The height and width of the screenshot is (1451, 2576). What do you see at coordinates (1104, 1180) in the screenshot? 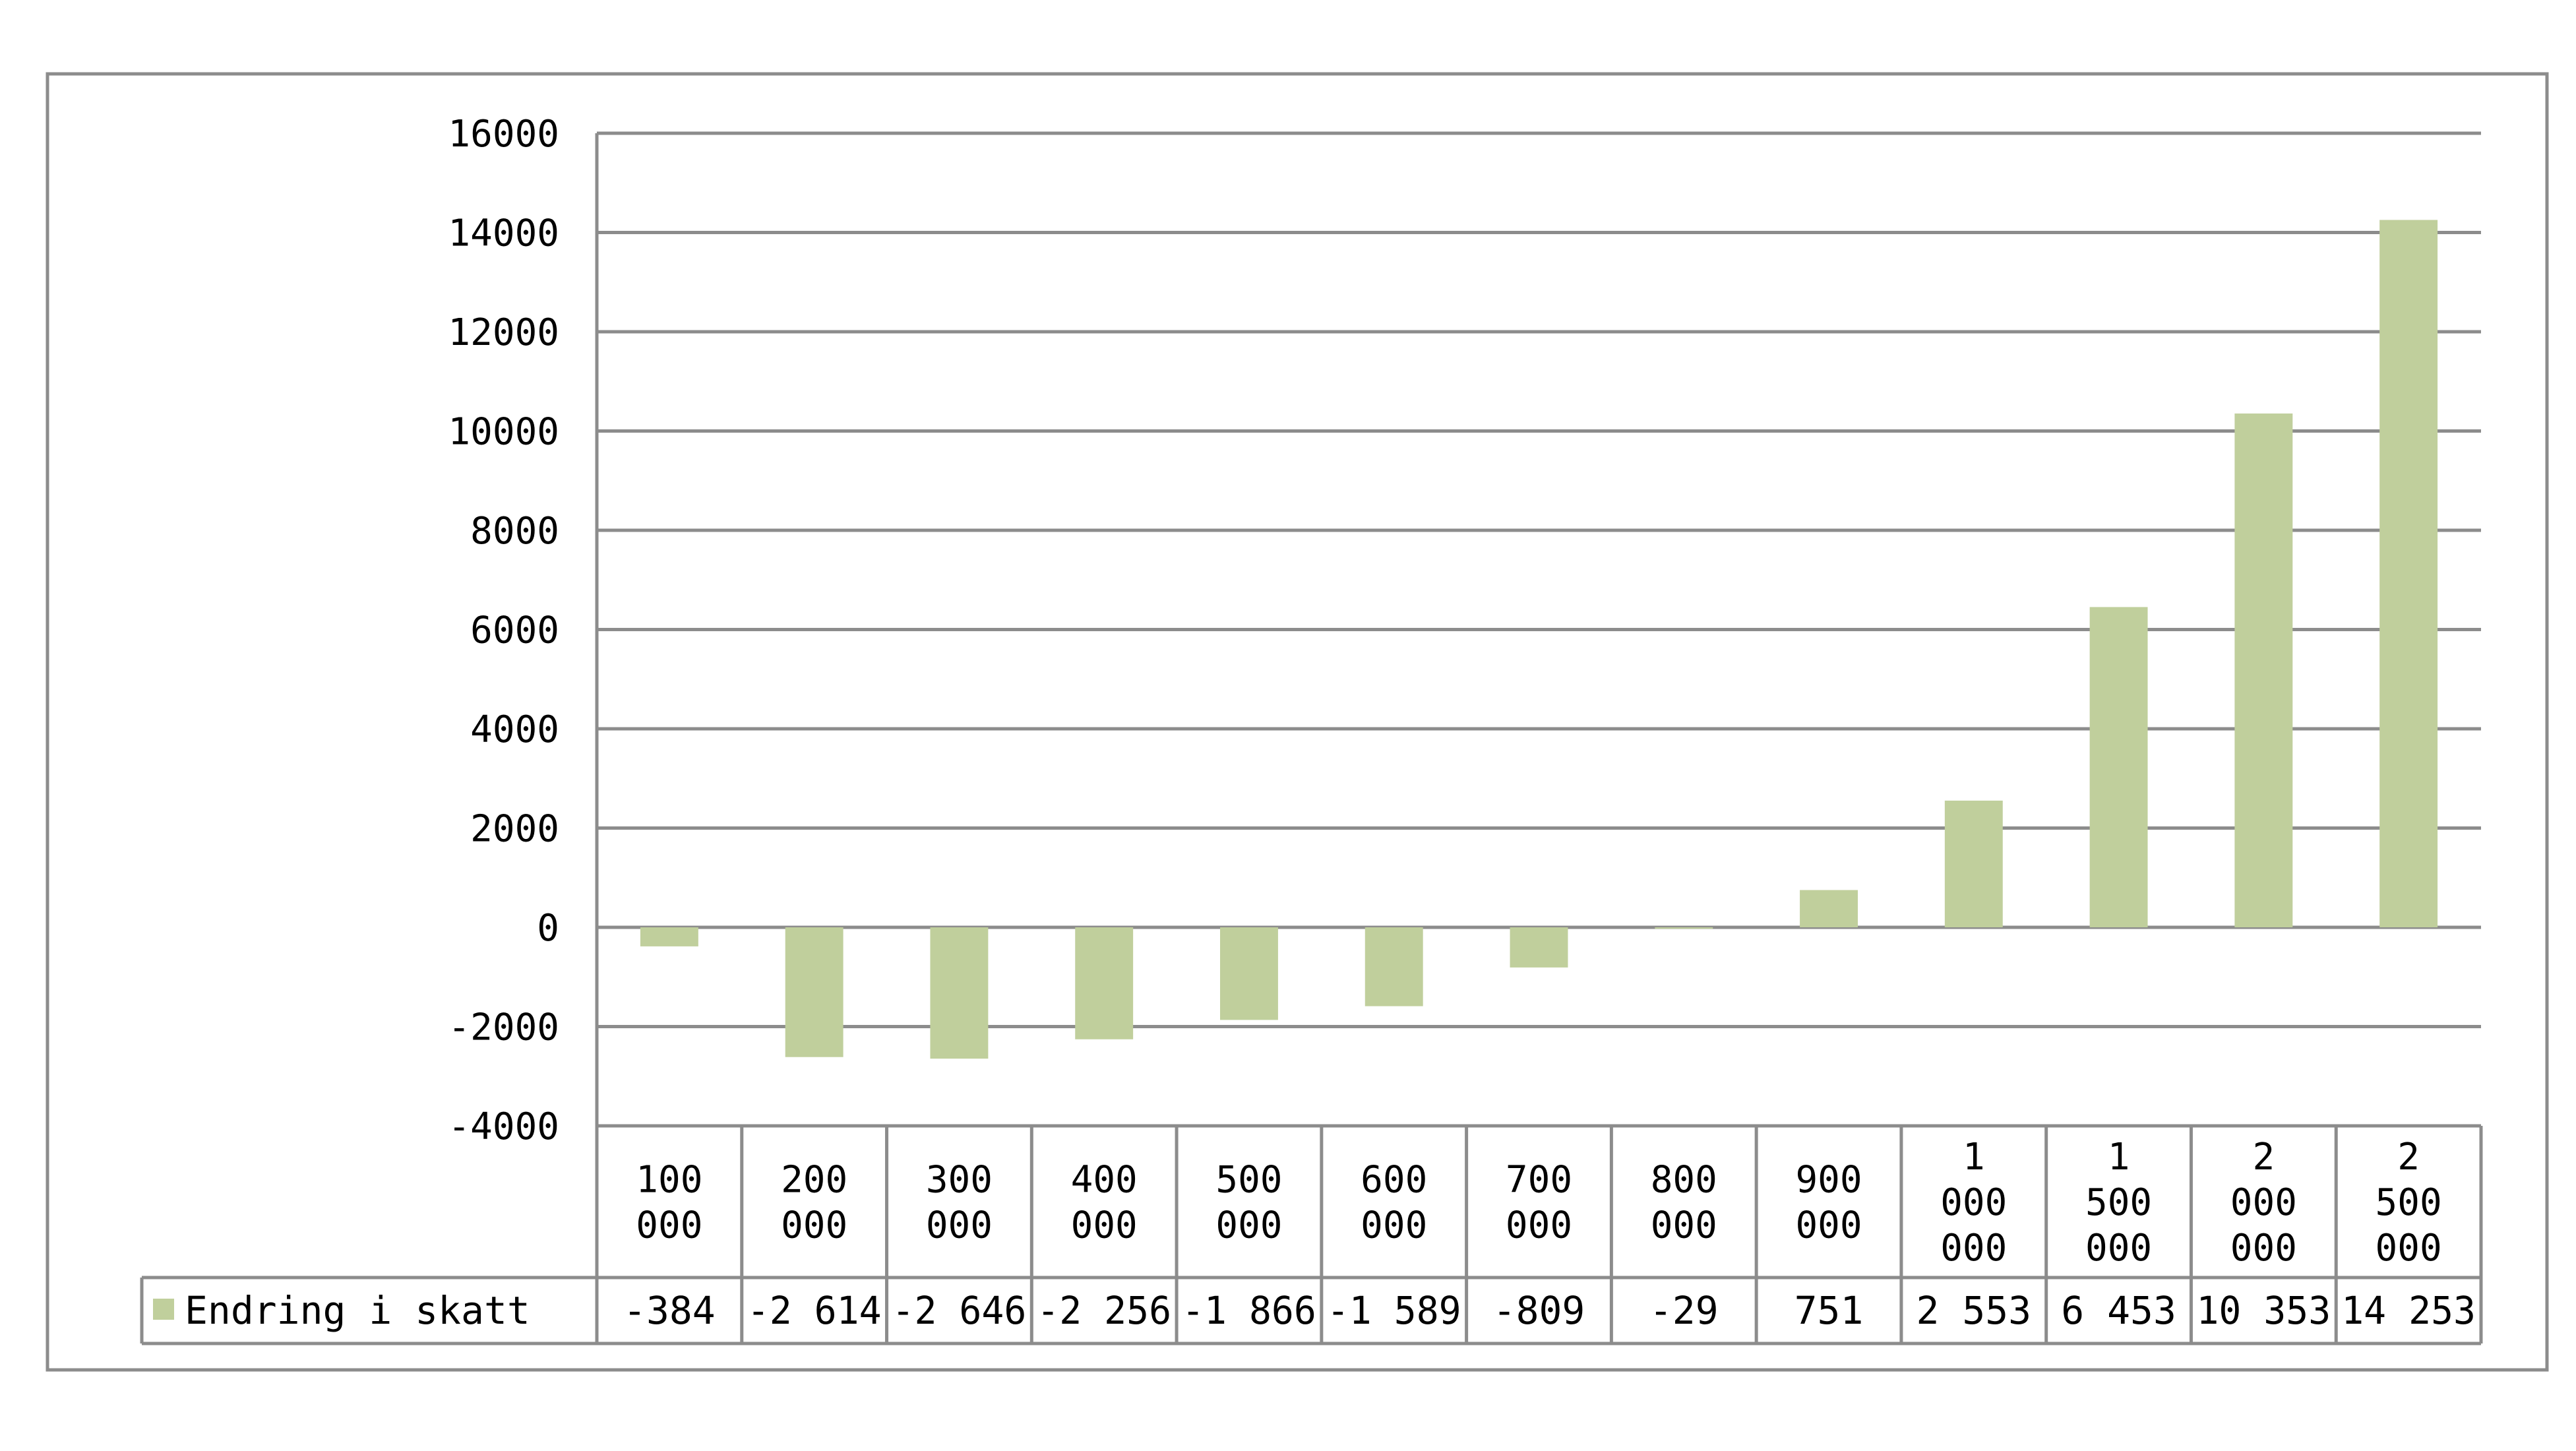
I see `x-category-label: 400` at bounding box center [1104, 1180].